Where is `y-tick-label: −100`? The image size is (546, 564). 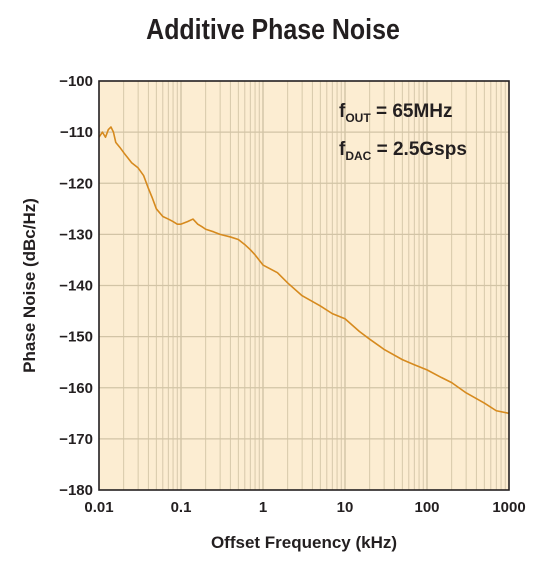 y-tick-label: −100 is located at coordinates (76, 81).